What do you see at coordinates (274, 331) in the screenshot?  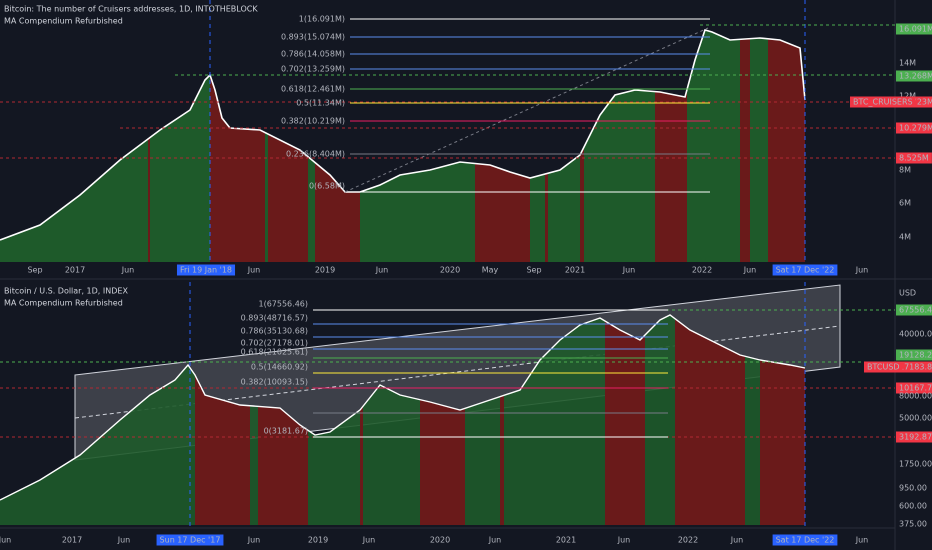 I see `label: 0.786(35130.68)` at bounding box center [274, 331].